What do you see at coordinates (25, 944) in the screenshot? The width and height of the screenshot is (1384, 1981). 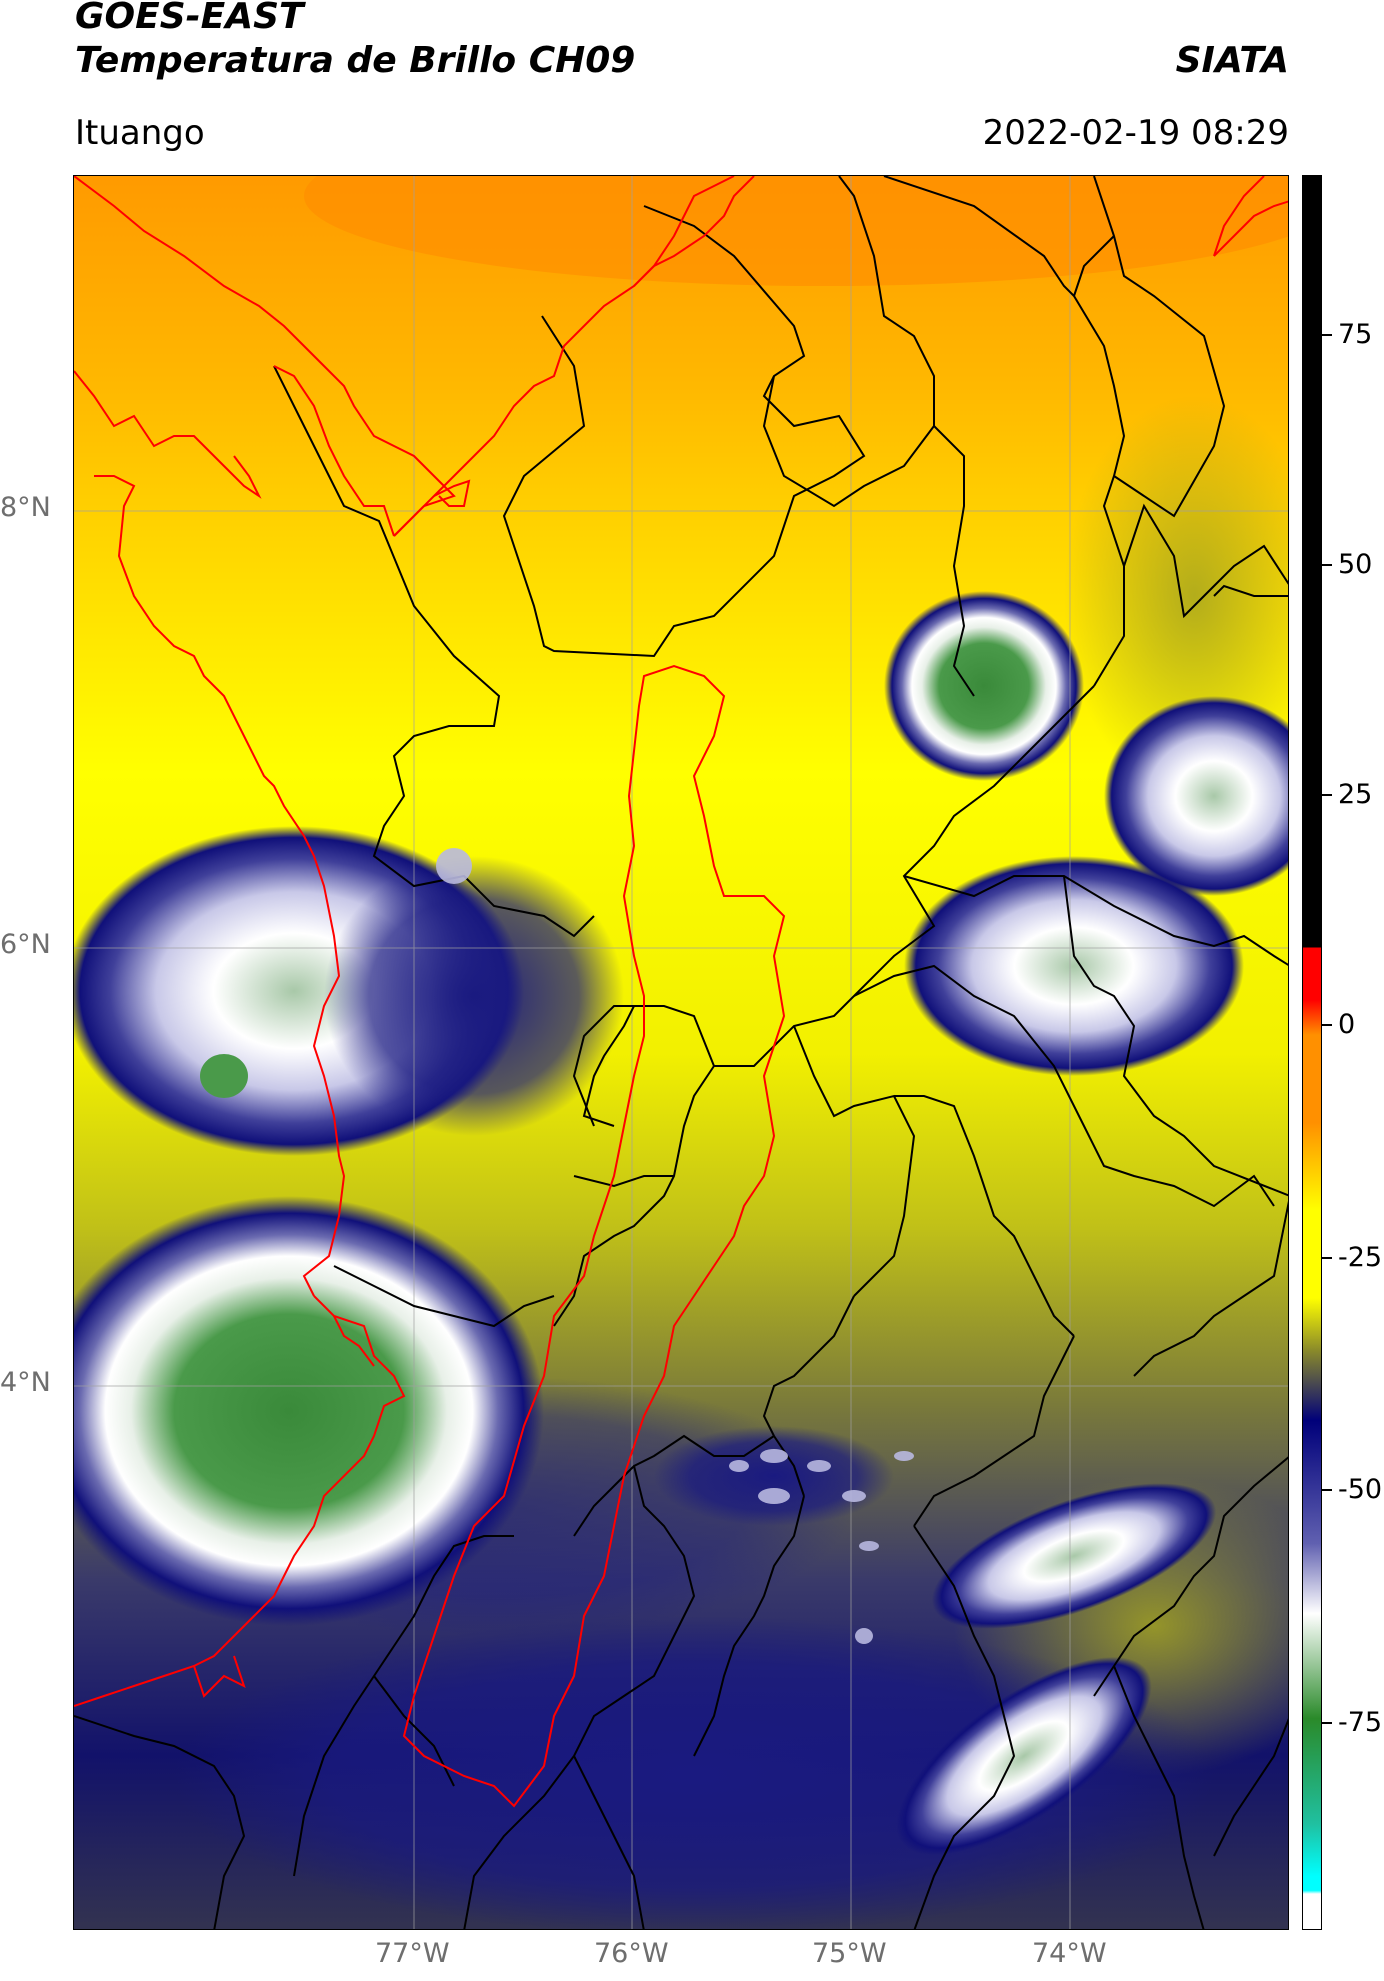 I see `lat-label-6n: 6°N` at bounding box center [25, 944].